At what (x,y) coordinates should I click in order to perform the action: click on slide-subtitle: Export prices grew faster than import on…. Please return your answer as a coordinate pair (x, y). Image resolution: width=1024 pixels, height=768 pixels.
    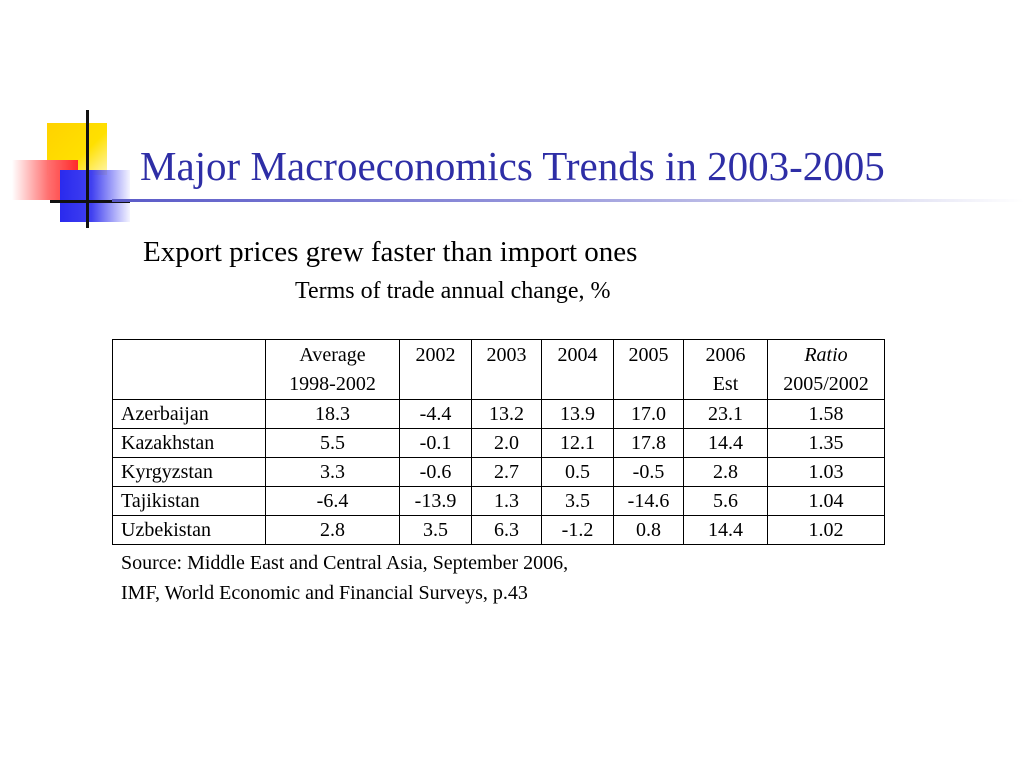
    Looking at the image, I should click on (390, 252).